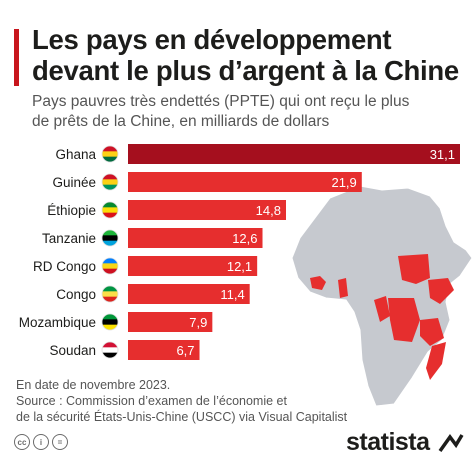 The width and height of the screenshot is (474, 474). What do you see at coordinates (382, 309) in the screenshot?
I see `map-highlight-congo` at bounding box center [382, 309].